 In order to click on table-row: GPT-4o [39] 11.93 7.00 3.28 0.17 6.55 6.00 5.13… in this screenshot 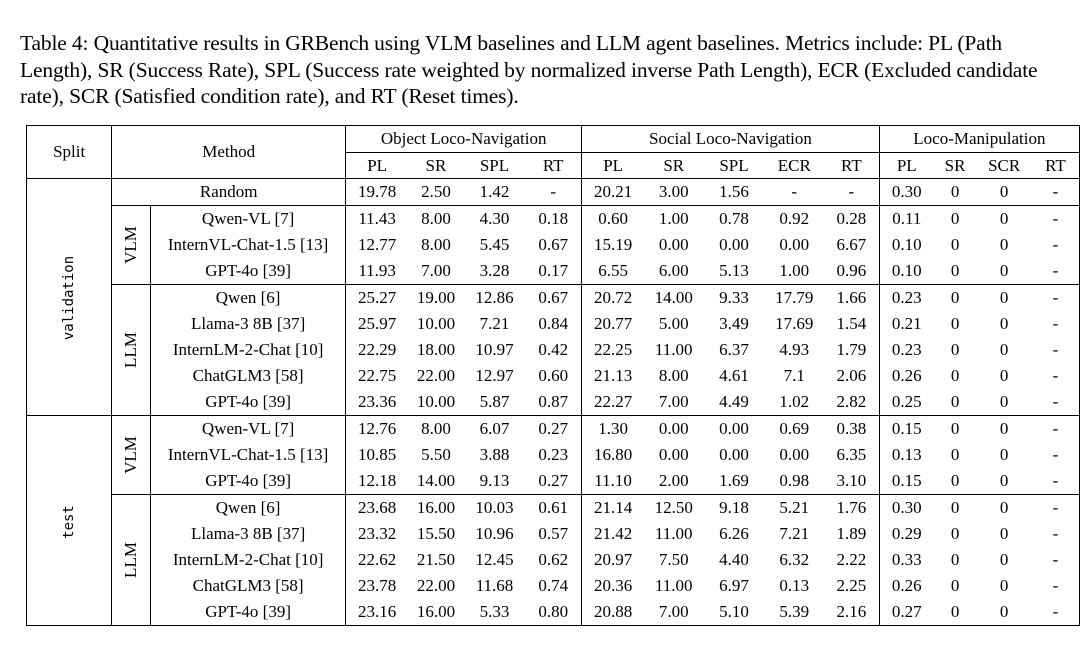, I will do `click(553, 271)`.